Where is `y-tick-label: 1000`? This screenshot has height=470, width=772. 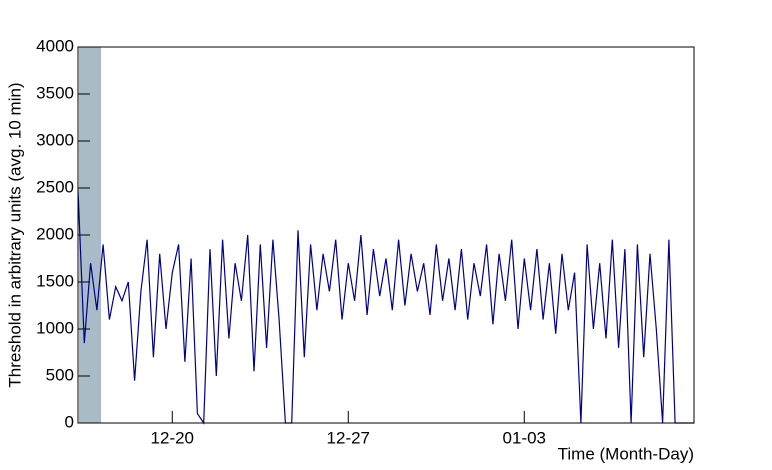
y-tick-label: 1000 is located at coordinates (55, 327).